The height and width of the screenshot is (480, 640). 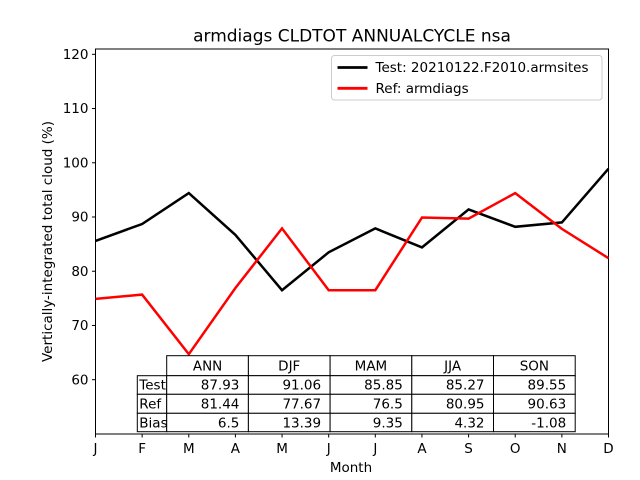 What do you see at coordinates (548, 423) in the screenshot?
I see `table-value: -1.08` at bounding box center [548, 423].